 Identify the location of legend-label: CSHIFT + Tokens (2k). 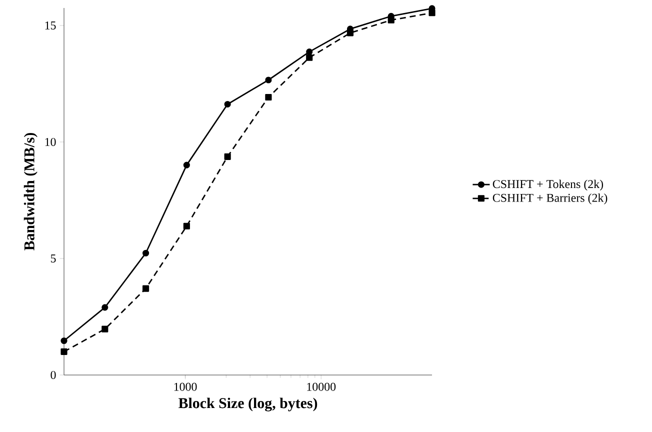
(548, 185).